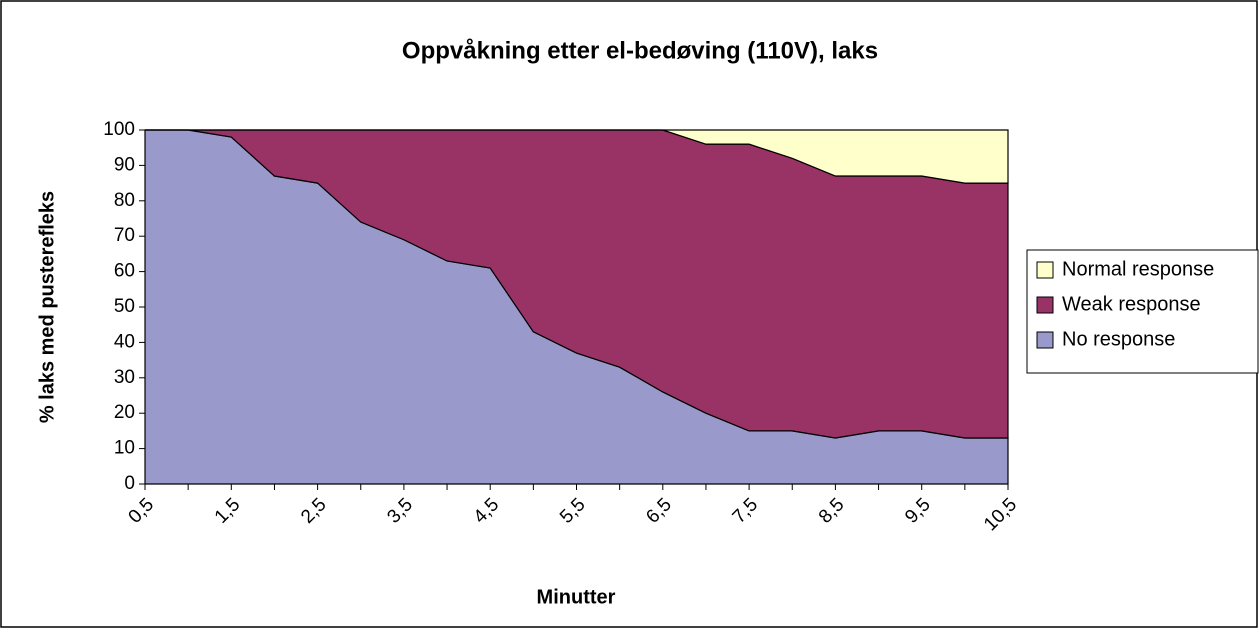 This screenshot has height=630, width=1260. What do you see at coordinates (1138, 269) in the screenshot?
I see `legend-label: Normal response` at bounding box center [1138, 269].